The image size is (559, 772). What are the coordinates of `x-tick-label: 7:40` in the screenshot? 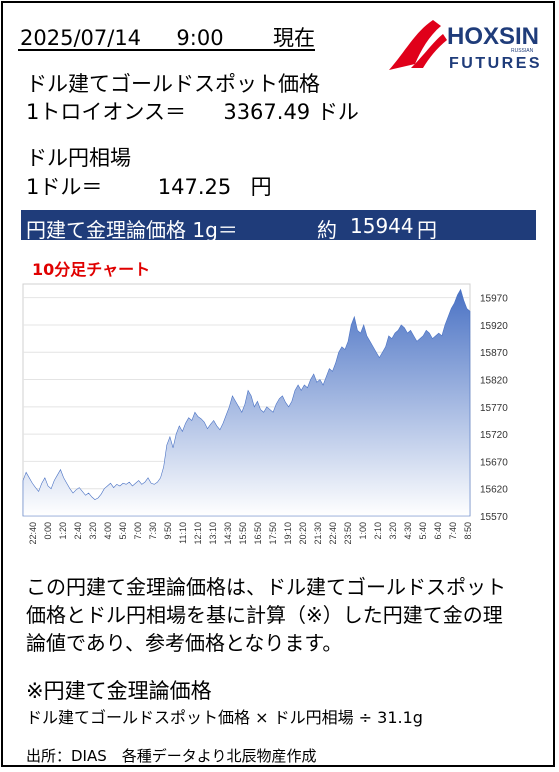 It's located at (453, 531).